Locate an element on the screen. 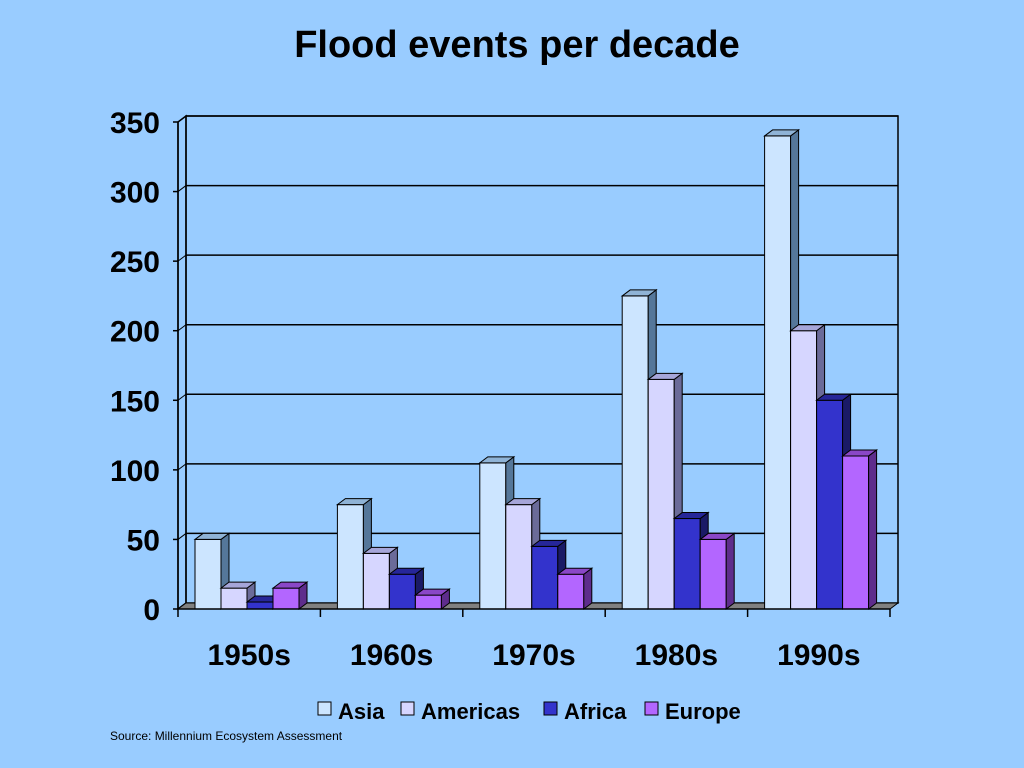 The height and width of the screenshot is (768, 1024). legend-item: Americas is located at coordinates (460, 711).